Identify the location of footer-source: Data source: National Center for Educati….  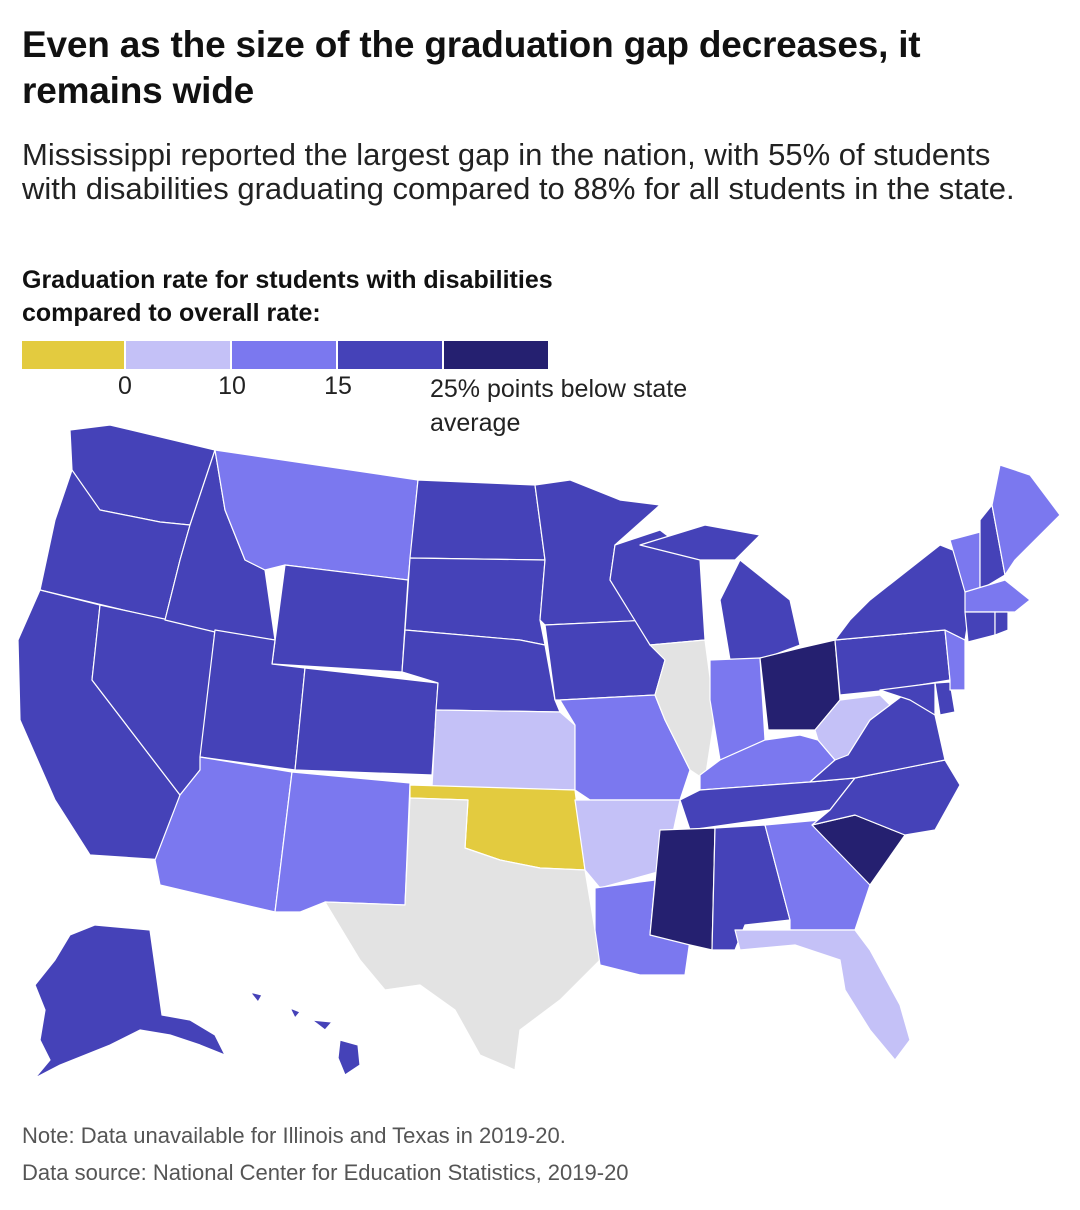
(325, 1172).